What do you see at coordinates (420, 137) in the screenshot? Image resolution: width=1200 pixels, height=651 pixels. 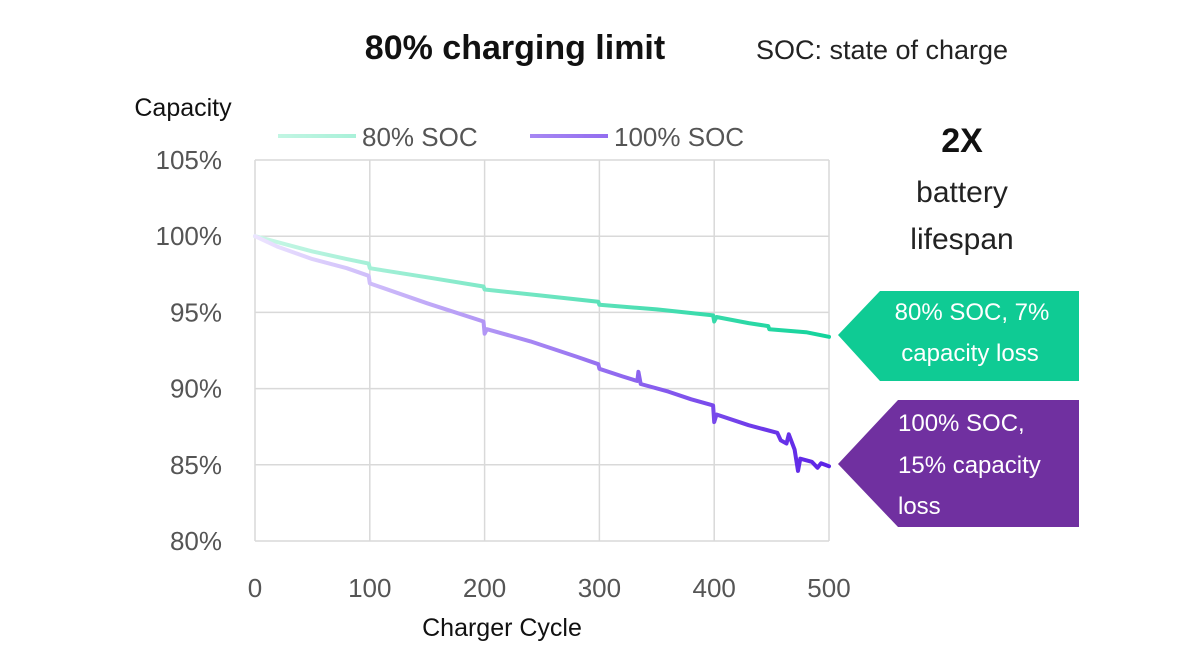 I see `legend-label-80-soc: 80% SOC` at bounding box center [420, 137].